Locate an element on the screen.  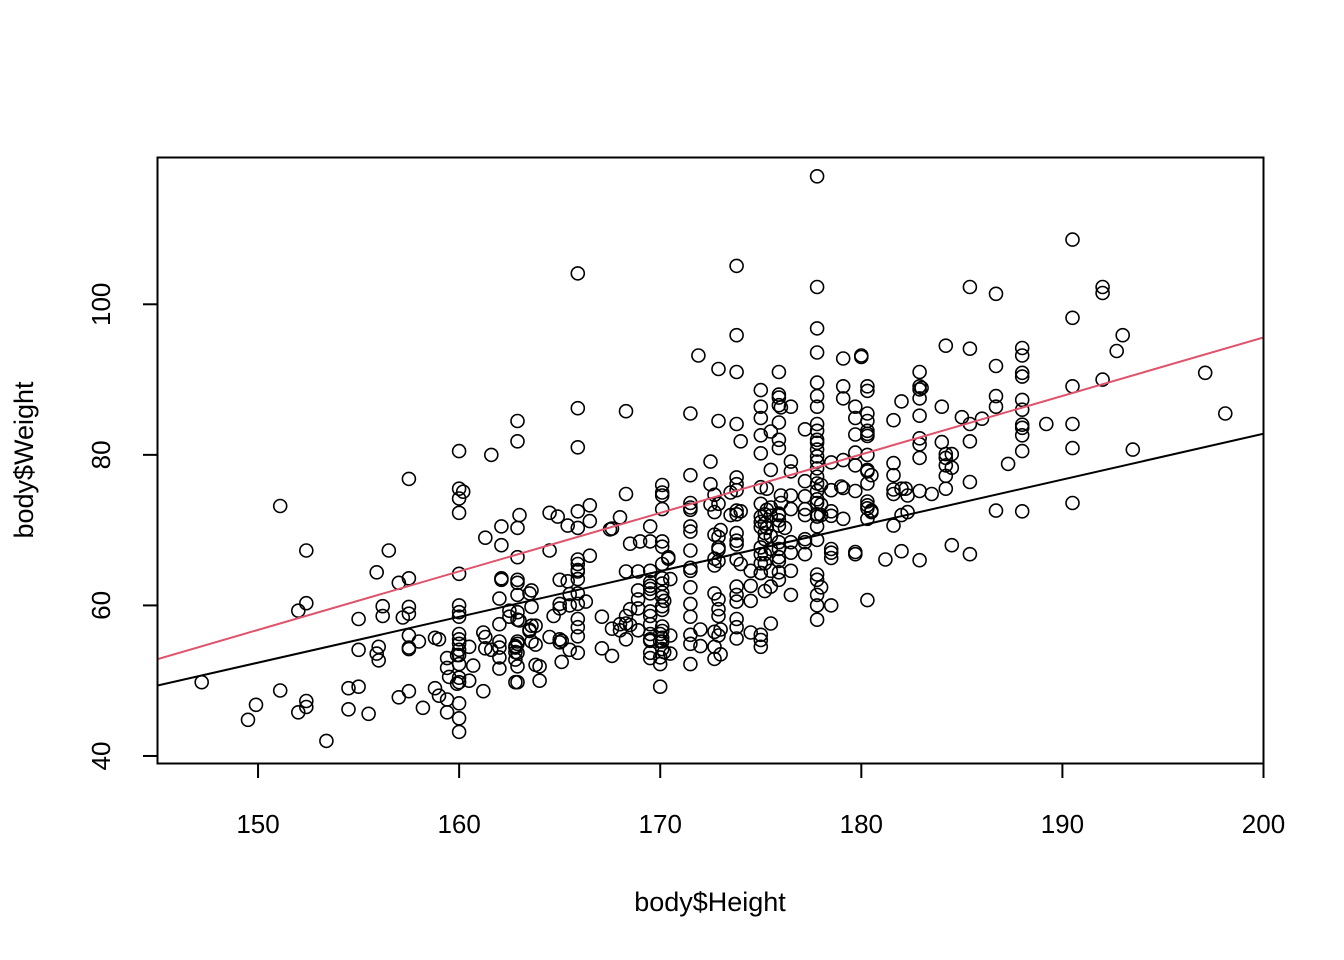
x-tick-label: 150 is located at coordinates (257, 824).